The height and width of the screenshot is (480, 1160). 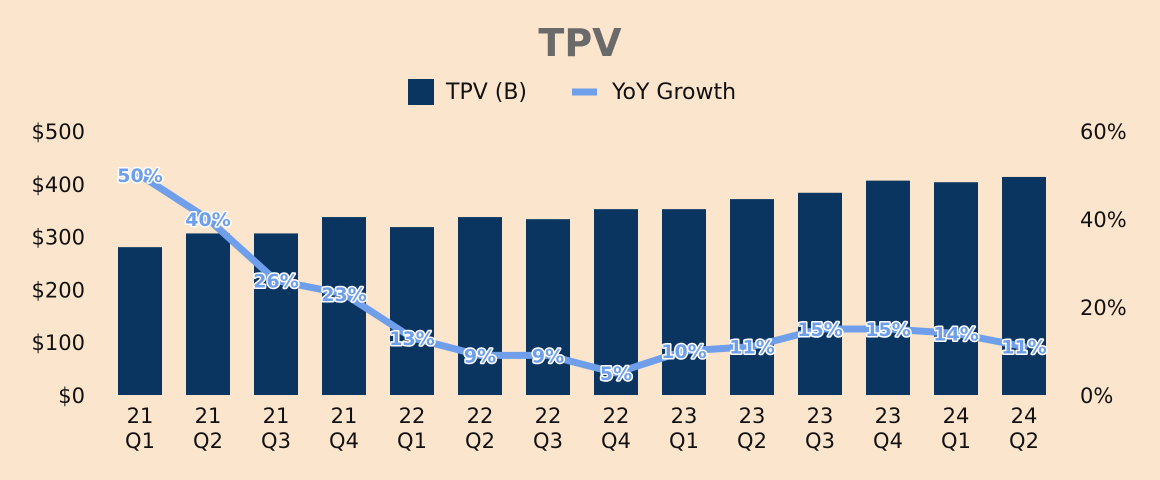 I want to click on x-axis-category-label: 24 Q2, so click(x=1024, y=428).